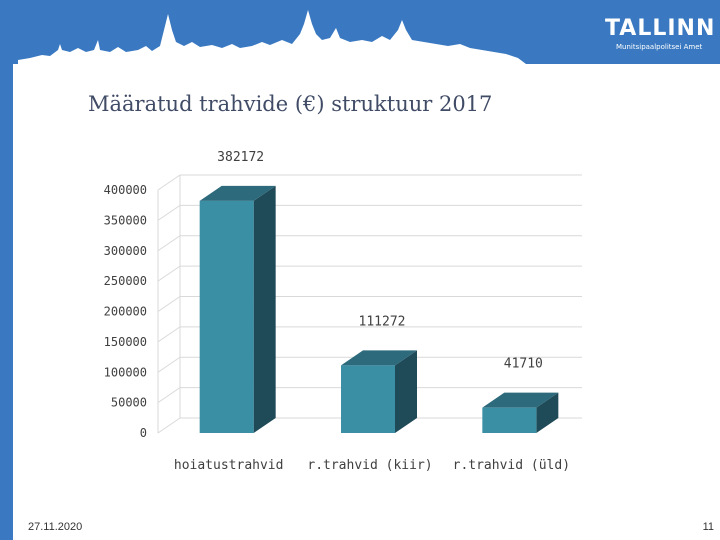 Image resolution: width=720 pixels, height=540 pixels. Describe the element at coordinates (125, 342) in the screenshot. I see `y-tick-label: 150000` at that location.